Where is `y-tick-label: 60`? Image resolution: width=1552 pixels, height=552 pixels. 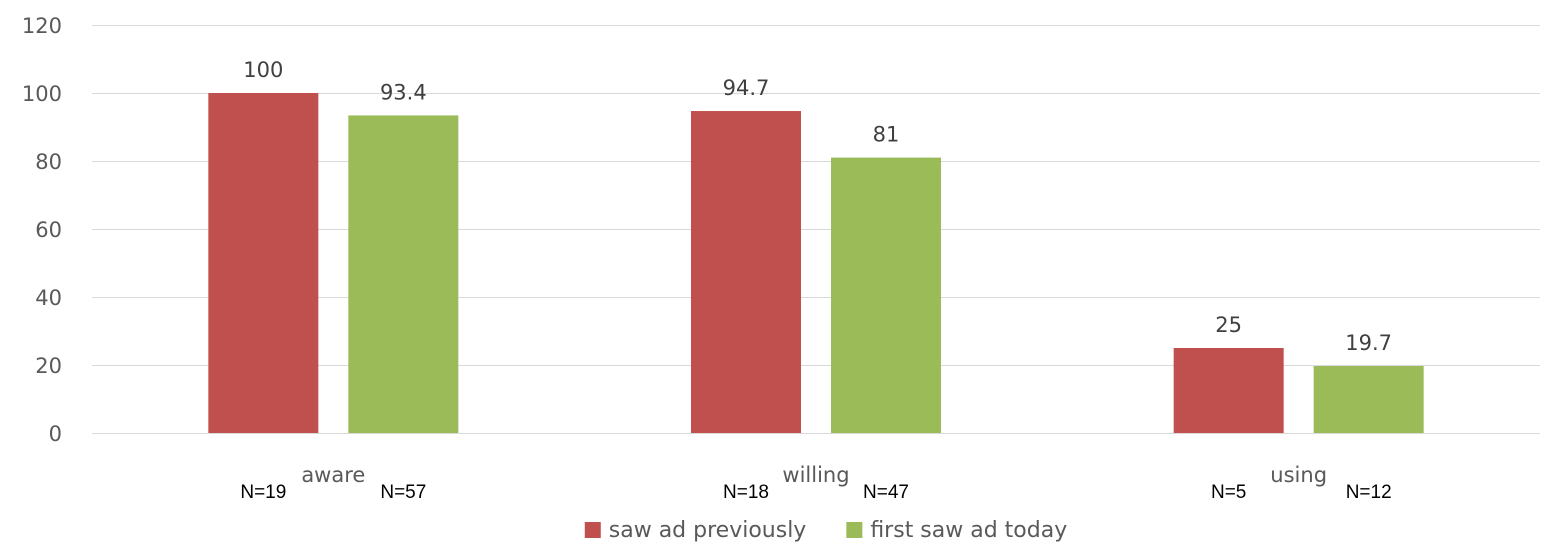 y-tick-label: 60 is located at coordinates (48, 230).